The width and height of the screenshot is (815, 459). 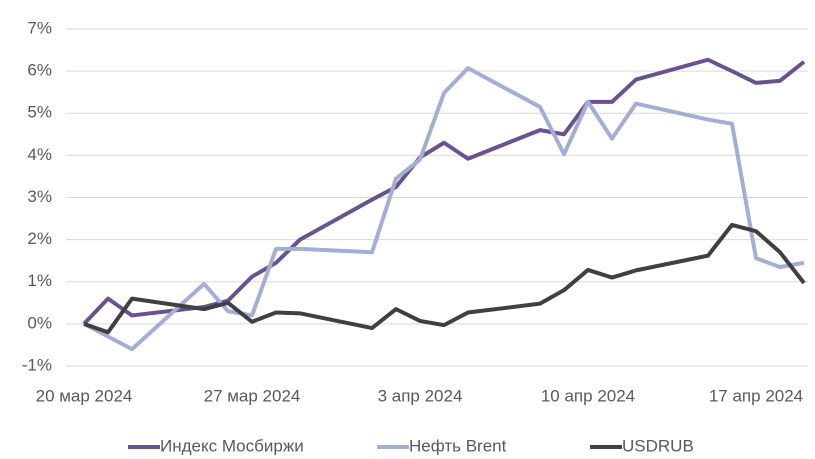 I want to click on y-tick-label: 3%, so click(x=39, y=196).